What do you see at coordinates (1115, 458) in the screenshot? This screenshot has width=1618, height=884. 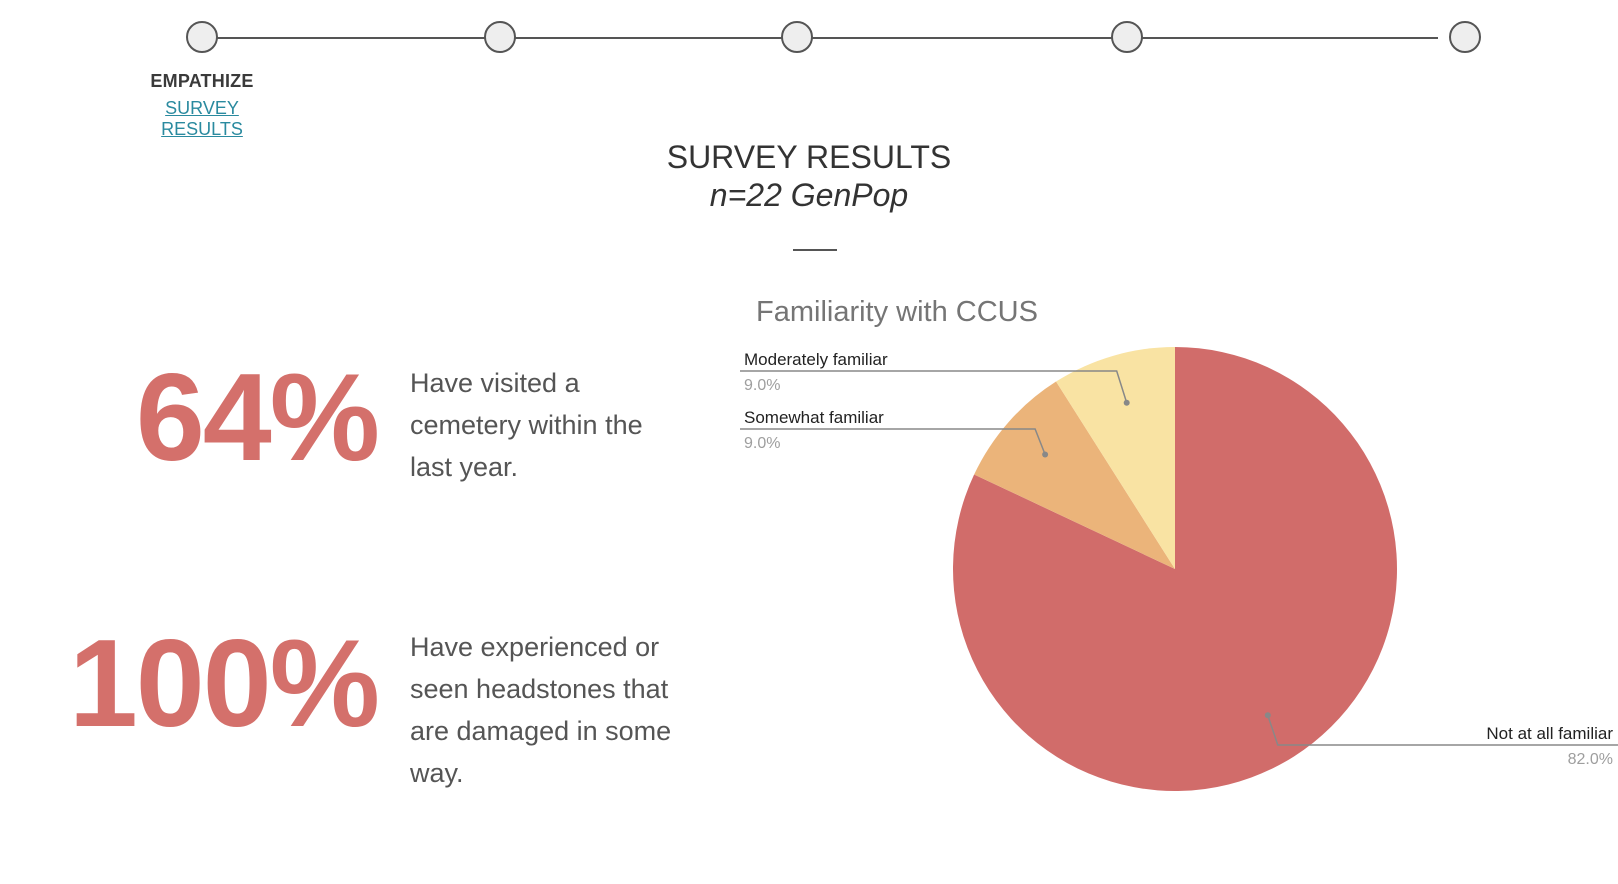 I see `pie-slice-moderately-familiar` at bounding box center [1115, 458].